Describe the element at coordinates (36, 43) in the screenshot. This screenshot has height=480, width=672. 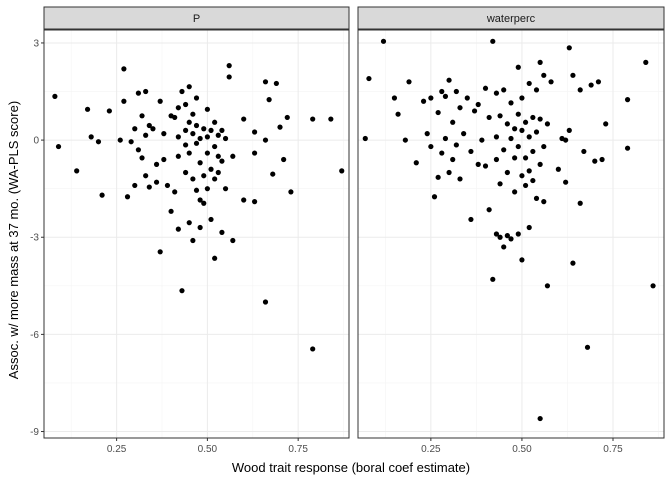
I see `y-tick-label: 3` at that location.